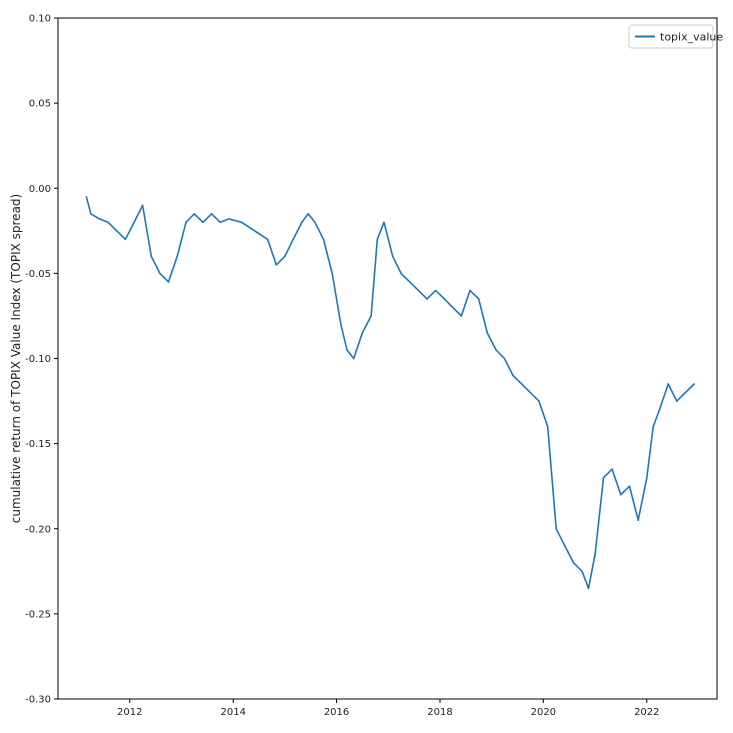 The height and width of the screenshot is (733, 733). What do you see at coordinates (232, 712) in the screenshot?
I see `x-tick-label: 2014` at bounding box center [232, 712].